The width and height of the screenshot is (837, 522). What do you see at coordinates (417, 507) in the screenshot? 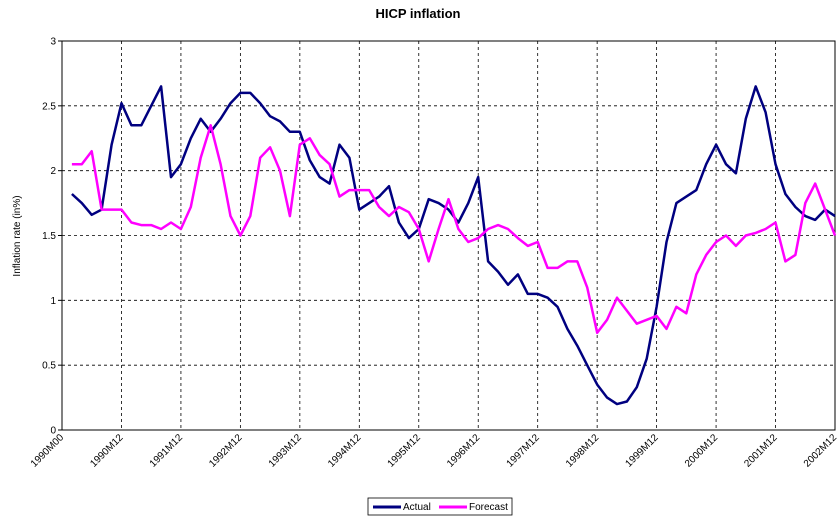
I see `legend-label: Actual` at bounding box center [417, 507].